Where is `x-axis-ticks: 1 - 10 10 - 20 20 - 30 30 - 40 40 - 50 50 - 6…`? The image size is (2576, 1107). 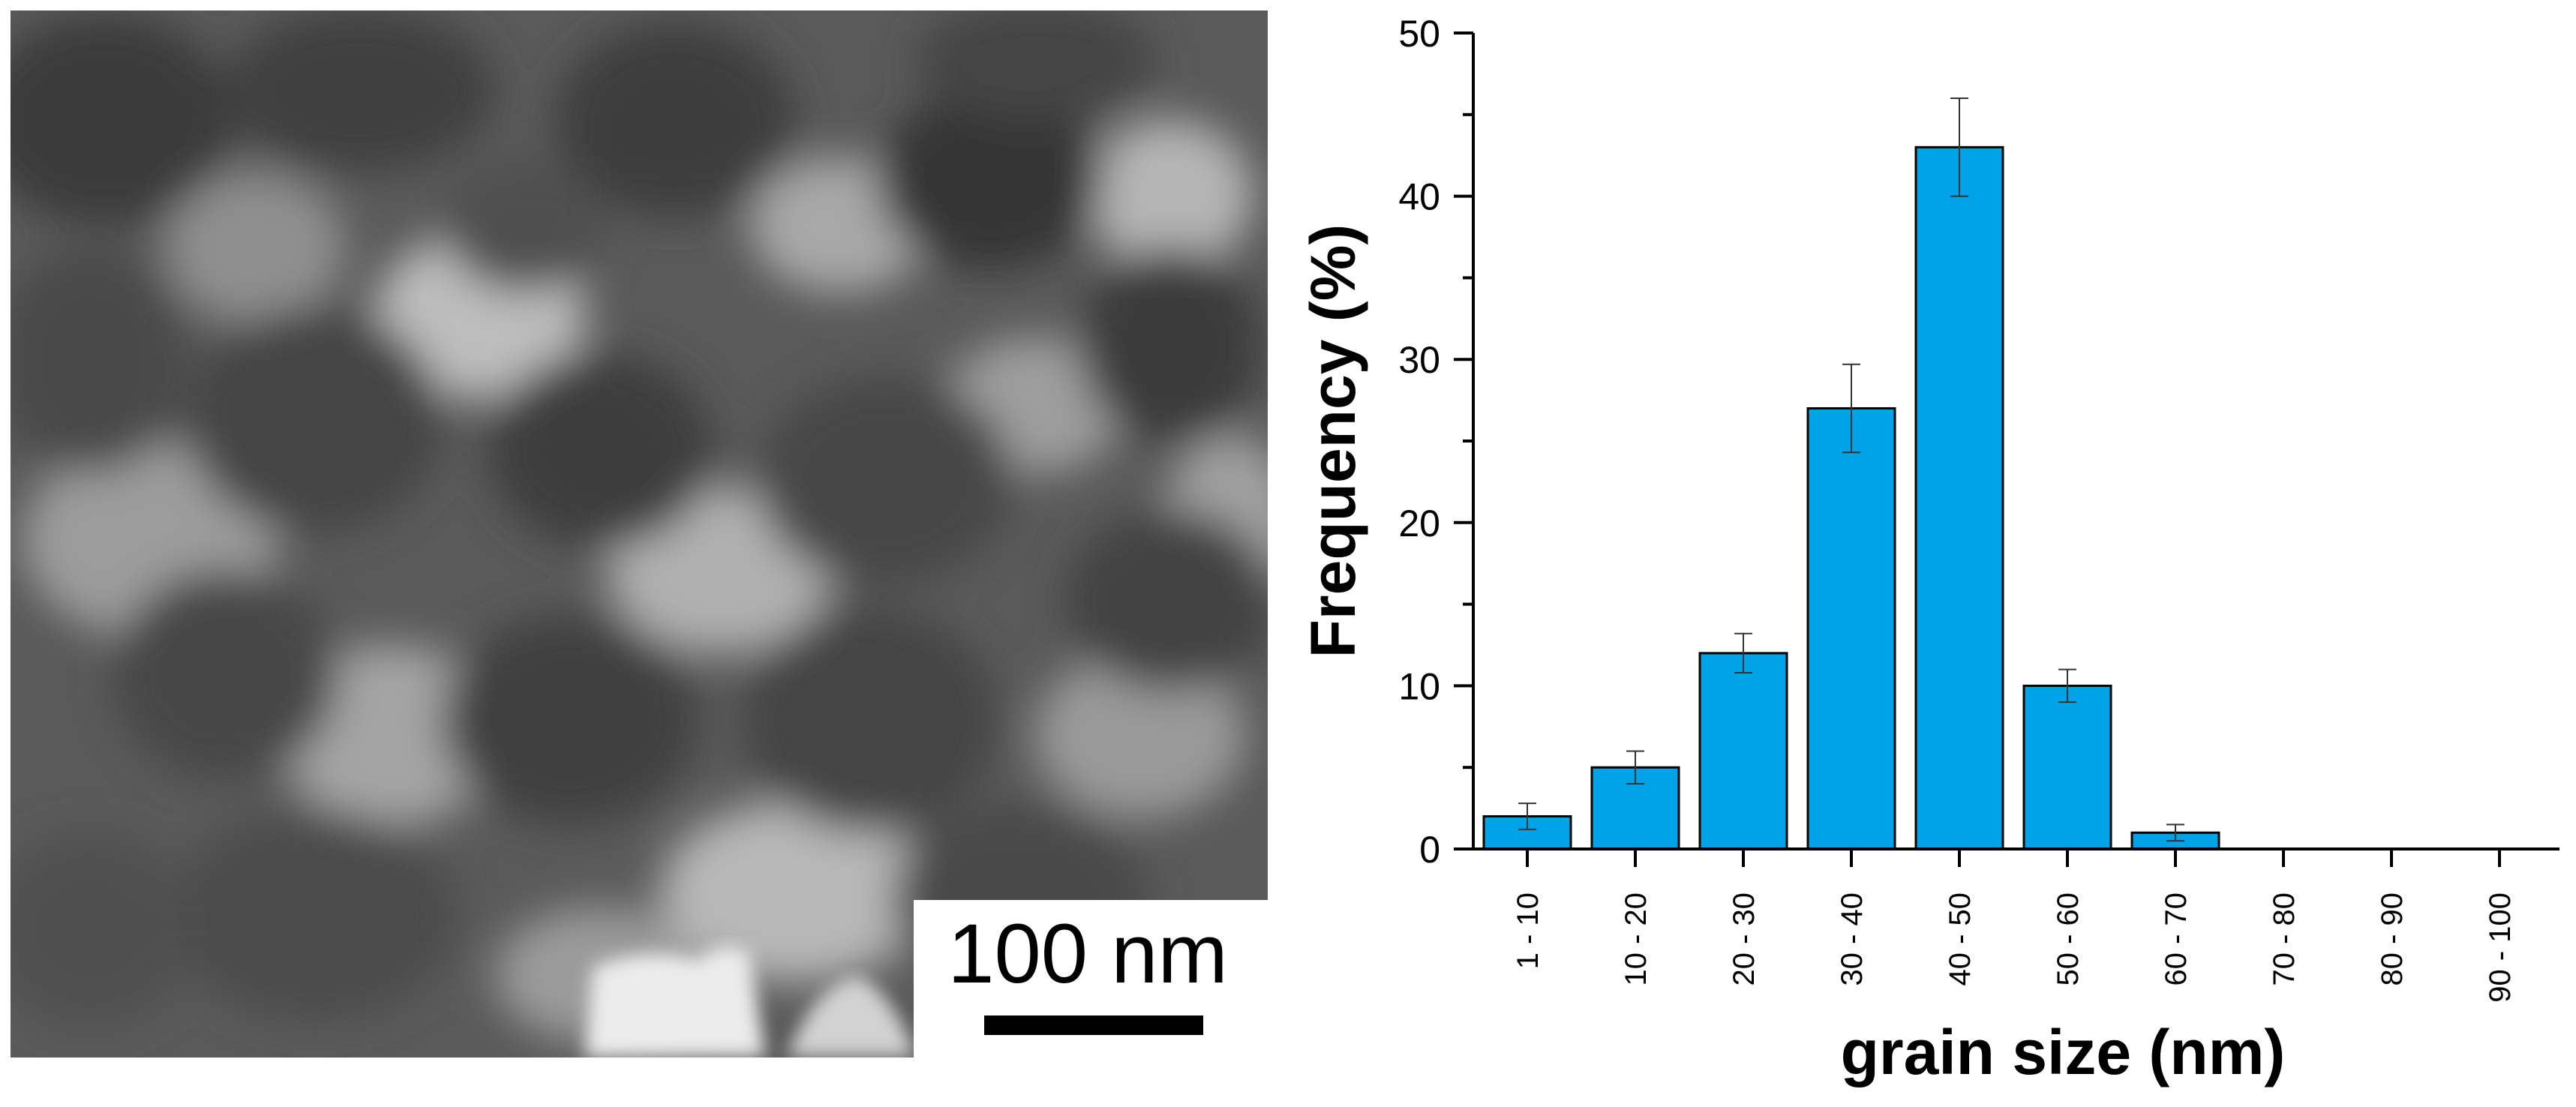
x-axis-ticks: 1 - 10 10 - 20 20 - 30 30 - 40 40 - 50 50 - 6… is located at coordinates (2014, 926).